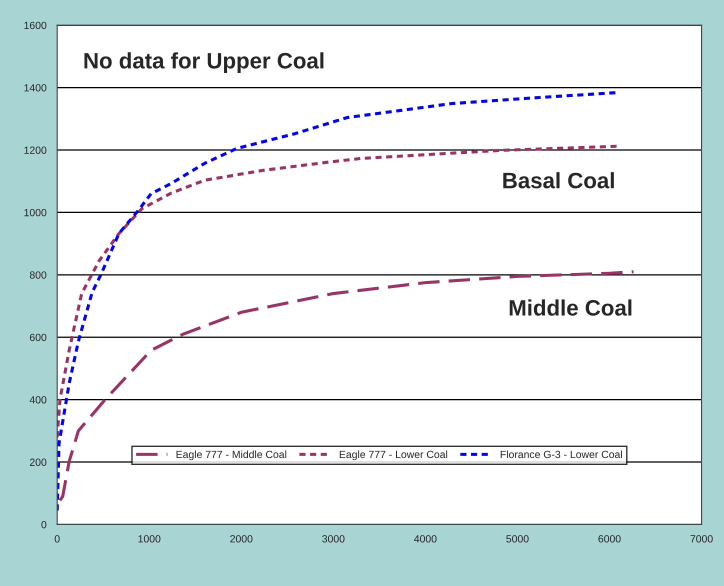 The width and height of the screenshot is (724, 586). I want to click on y-tick-label: 1200, so click(35, 150).